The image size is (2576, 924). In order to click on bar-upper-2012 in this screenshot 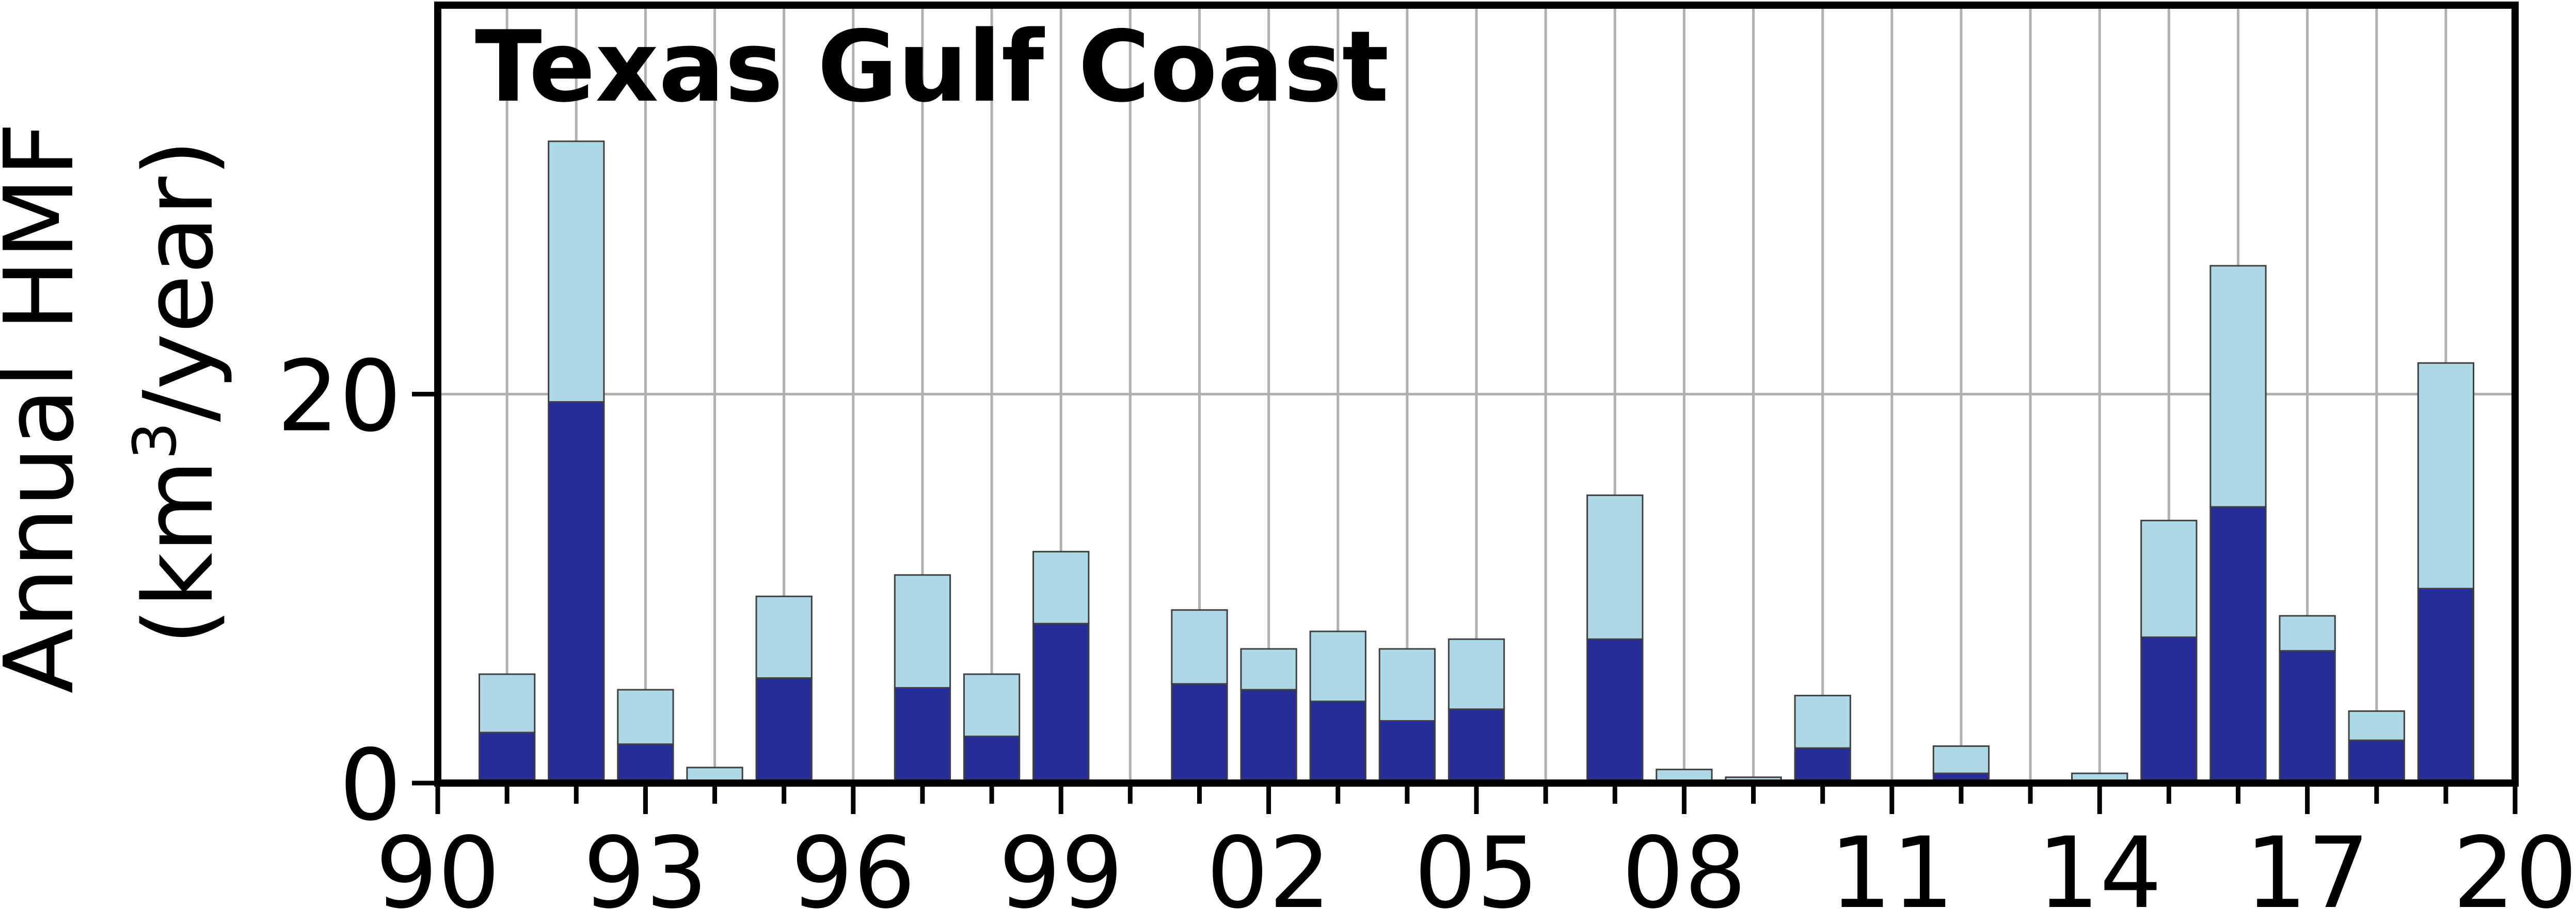, I will do `click(1961, 759)`.